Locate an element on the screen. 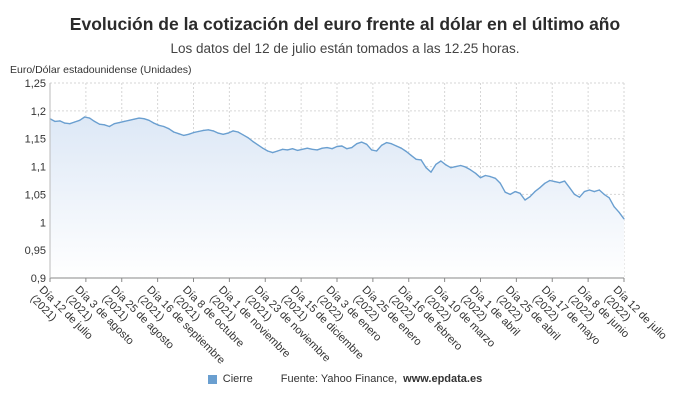 The width and height of the screenshot is (690, 406). legend-label-cierre: Cierre is located at coordinates (237, 379).